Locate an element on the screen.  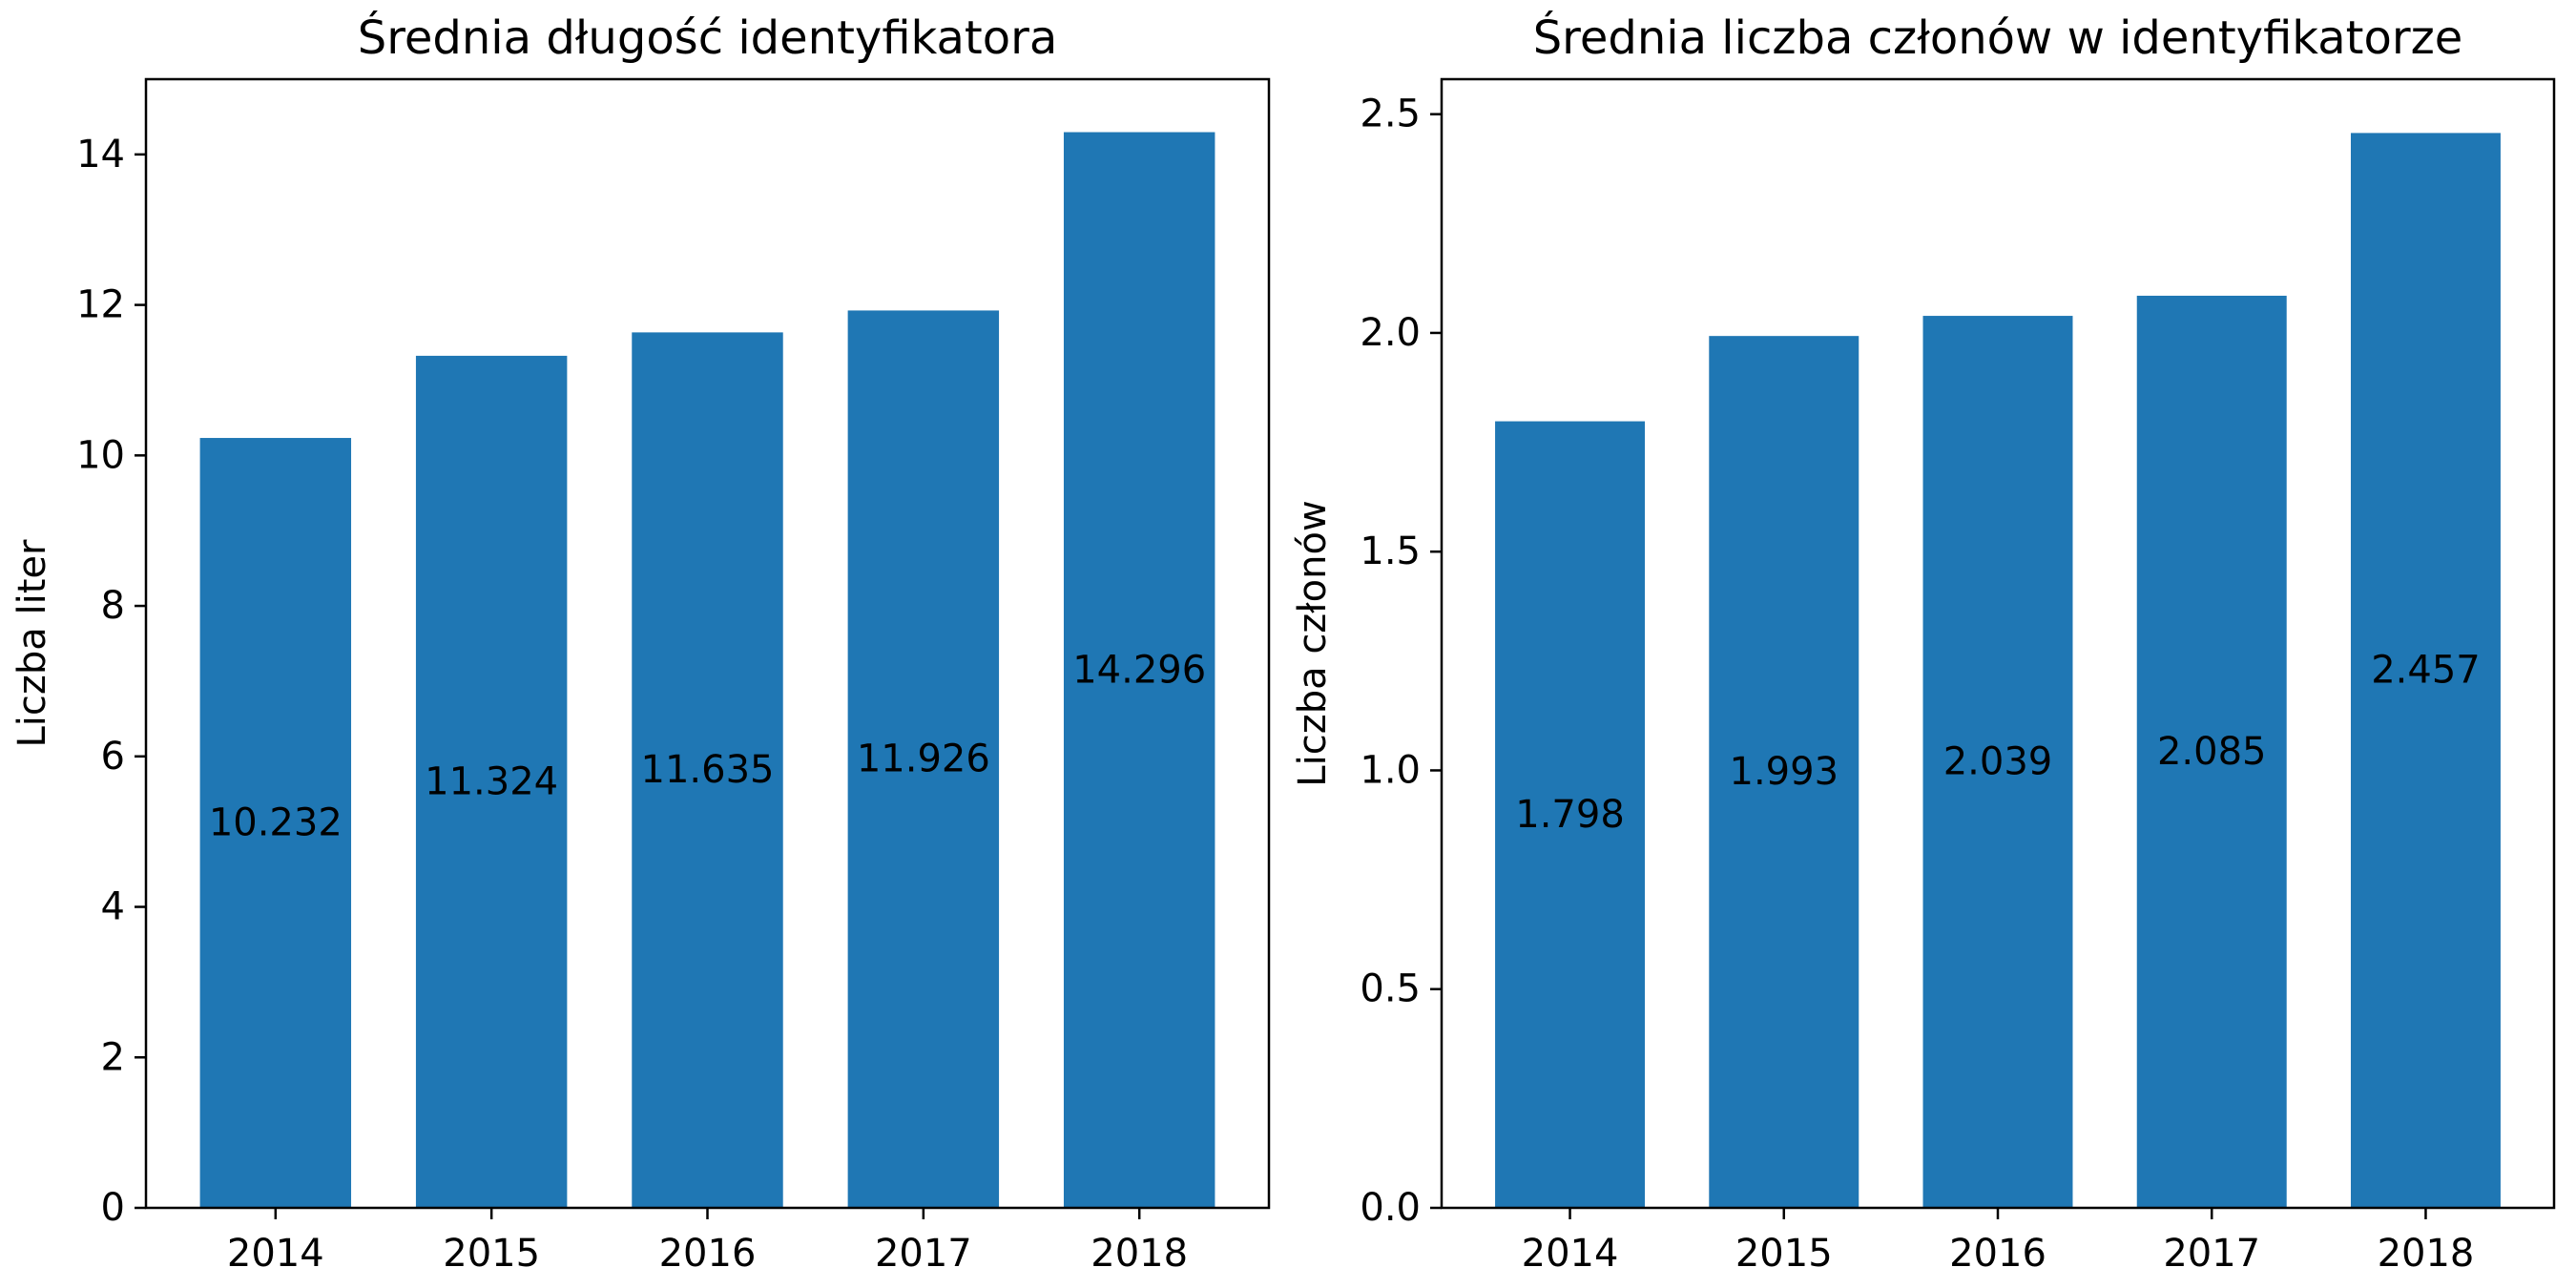
y-tick-label: 2 is located at coordinates (113, 1057).